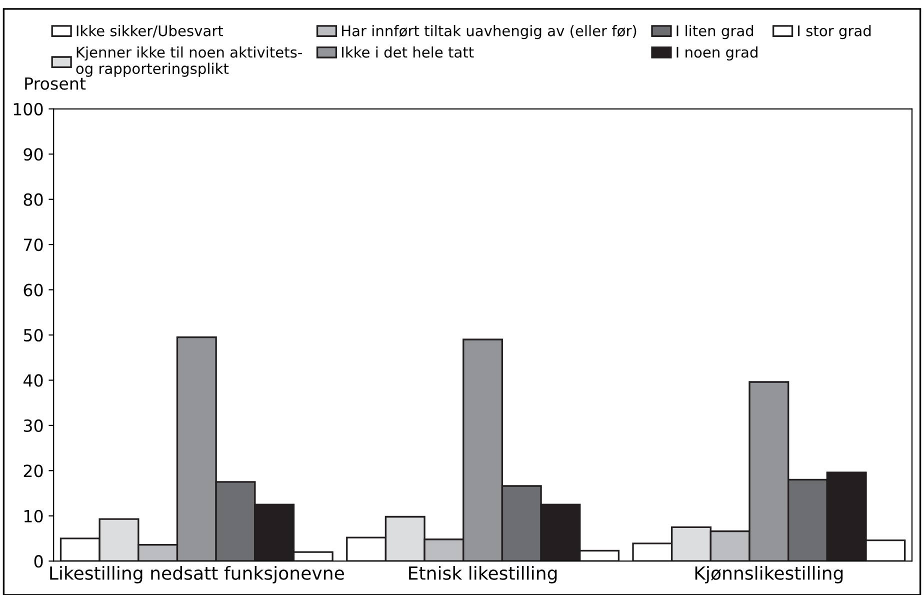 The width and height of the screenshot is (924, 595). Describe the element at coordinates (33, 245) in the screenshot. I see `y-tick-label: 70` at that location.